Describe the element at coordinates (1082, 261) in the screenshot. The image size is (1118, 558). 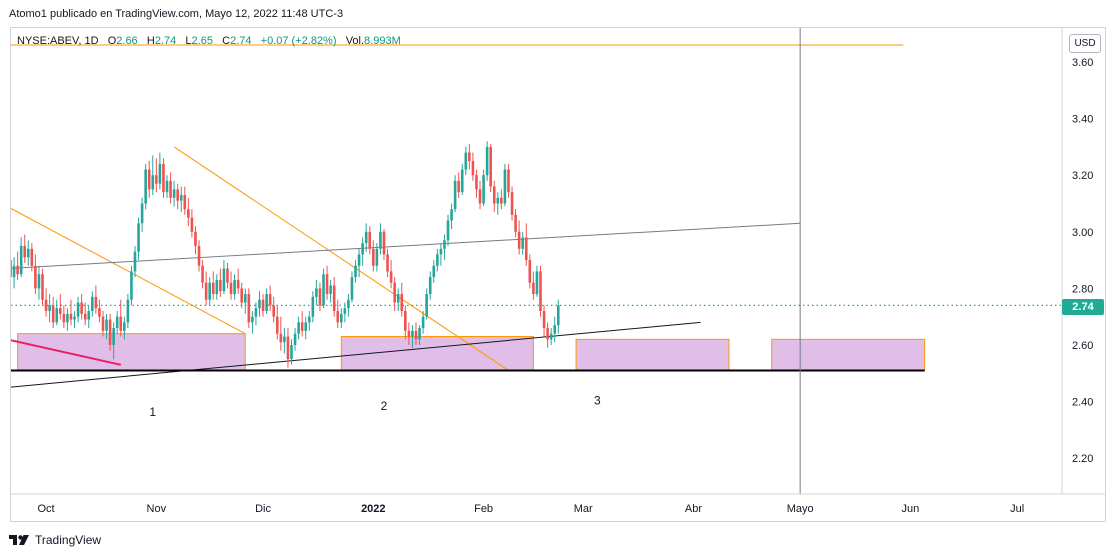
I see `price-axis: 3.60 3.40 3.20 3.00 2.80 2.60 2.40 2.20` at that location.